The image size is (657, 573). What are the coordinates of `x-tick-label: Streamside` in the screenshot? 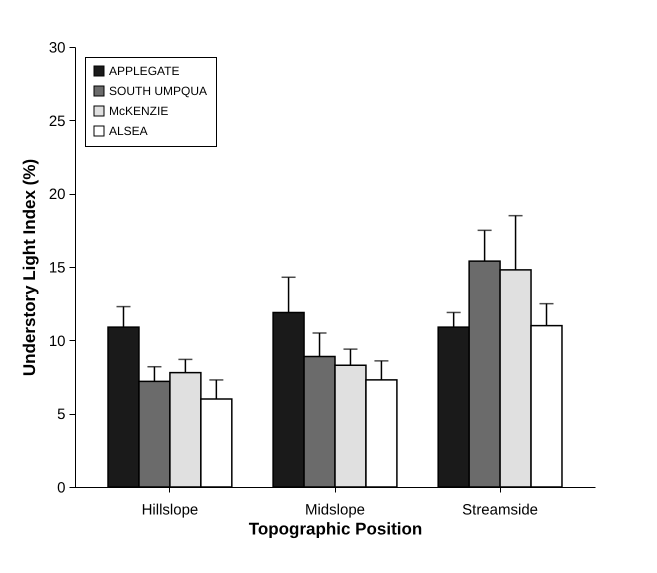 It's located at (500, 510).